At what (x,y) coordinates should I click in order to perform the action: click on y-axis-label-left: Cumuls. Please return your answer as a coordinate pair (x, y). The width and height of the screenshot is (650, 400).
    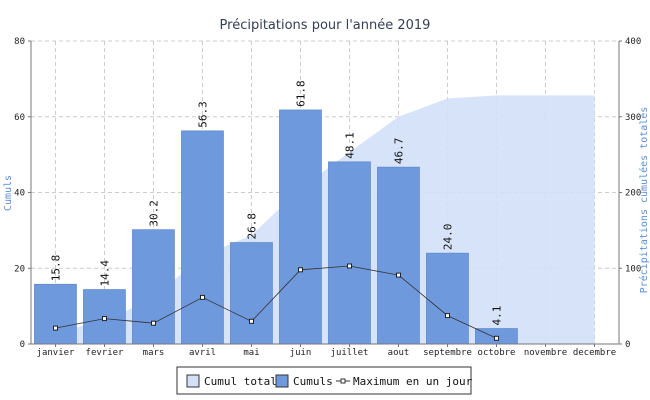
    Looking at the image, I should click on (8, 193).